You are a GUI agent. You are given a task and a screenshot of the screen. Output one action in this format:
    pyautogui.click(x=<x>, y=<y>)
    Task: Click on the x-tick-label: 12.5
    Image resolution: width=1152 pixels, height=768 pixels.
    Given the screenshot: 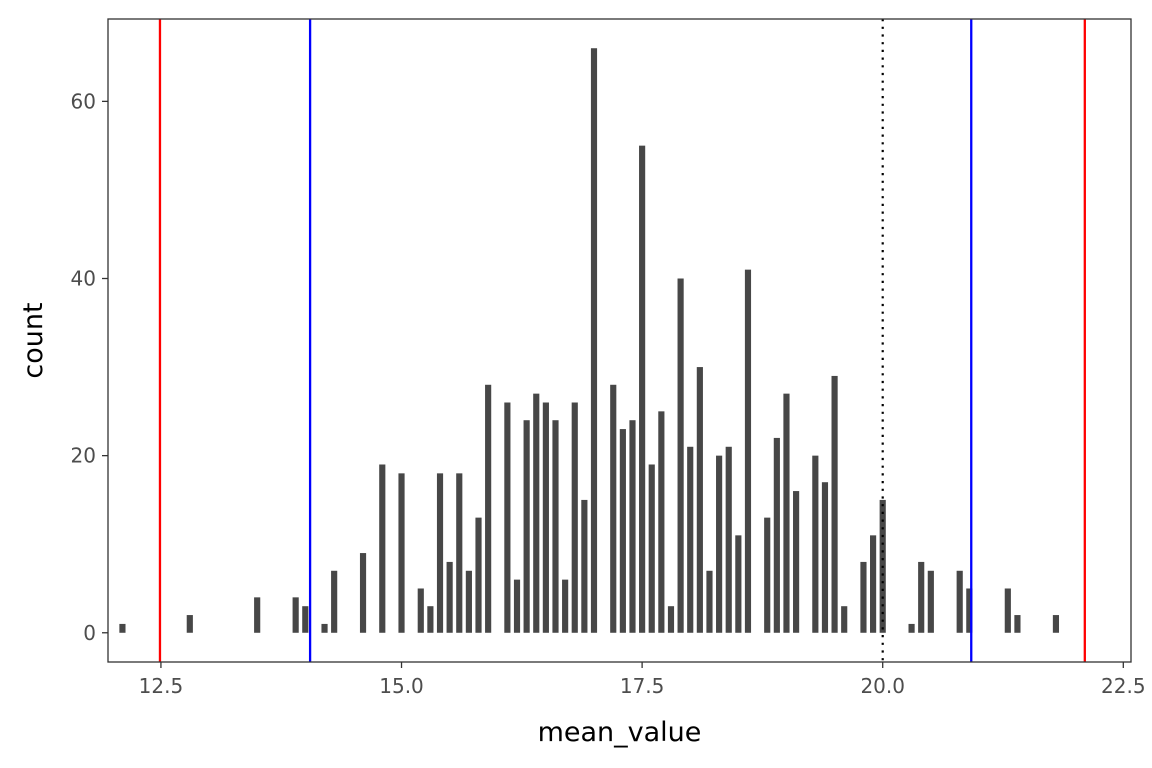 What is the action you would take?
    pyautogui.click(x=161, y=686)
    